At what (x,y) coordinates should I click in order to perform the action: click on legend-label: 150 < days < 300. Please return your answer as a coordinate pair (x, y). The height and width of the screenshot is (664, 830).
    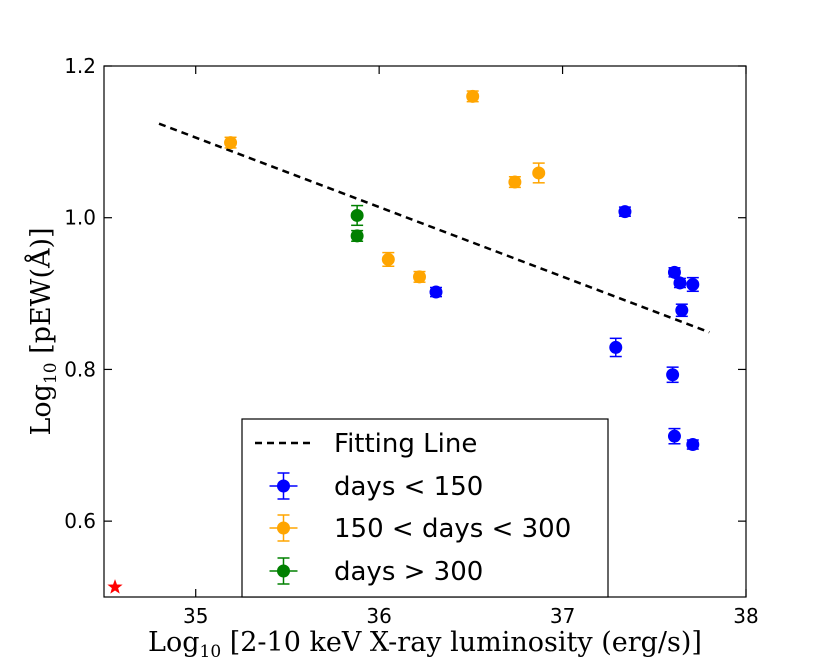
    Looking at the image, I should click on (452, 529).